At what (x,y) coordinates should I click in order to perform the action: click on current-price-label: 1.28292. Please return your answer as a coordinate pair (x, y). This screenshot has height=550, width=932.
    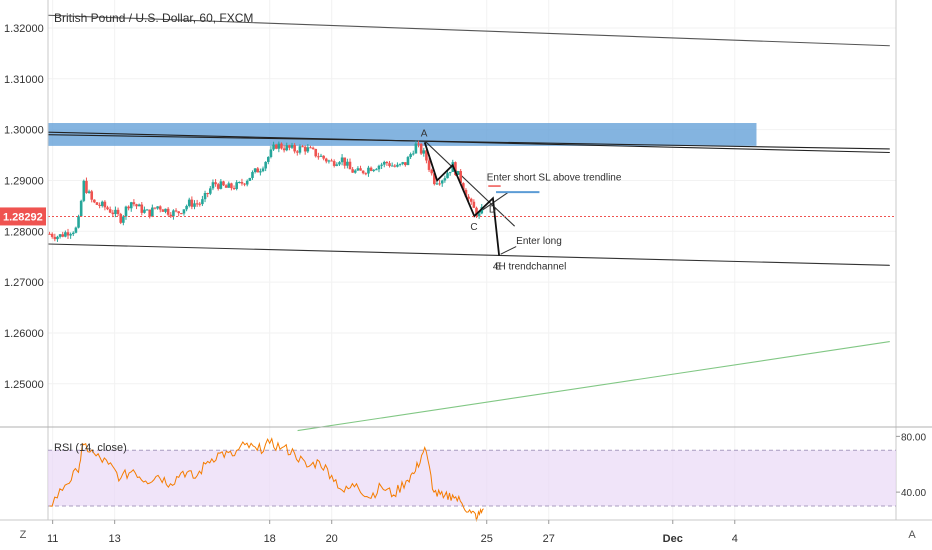
    Looking at the image, I should click on (23, 217).